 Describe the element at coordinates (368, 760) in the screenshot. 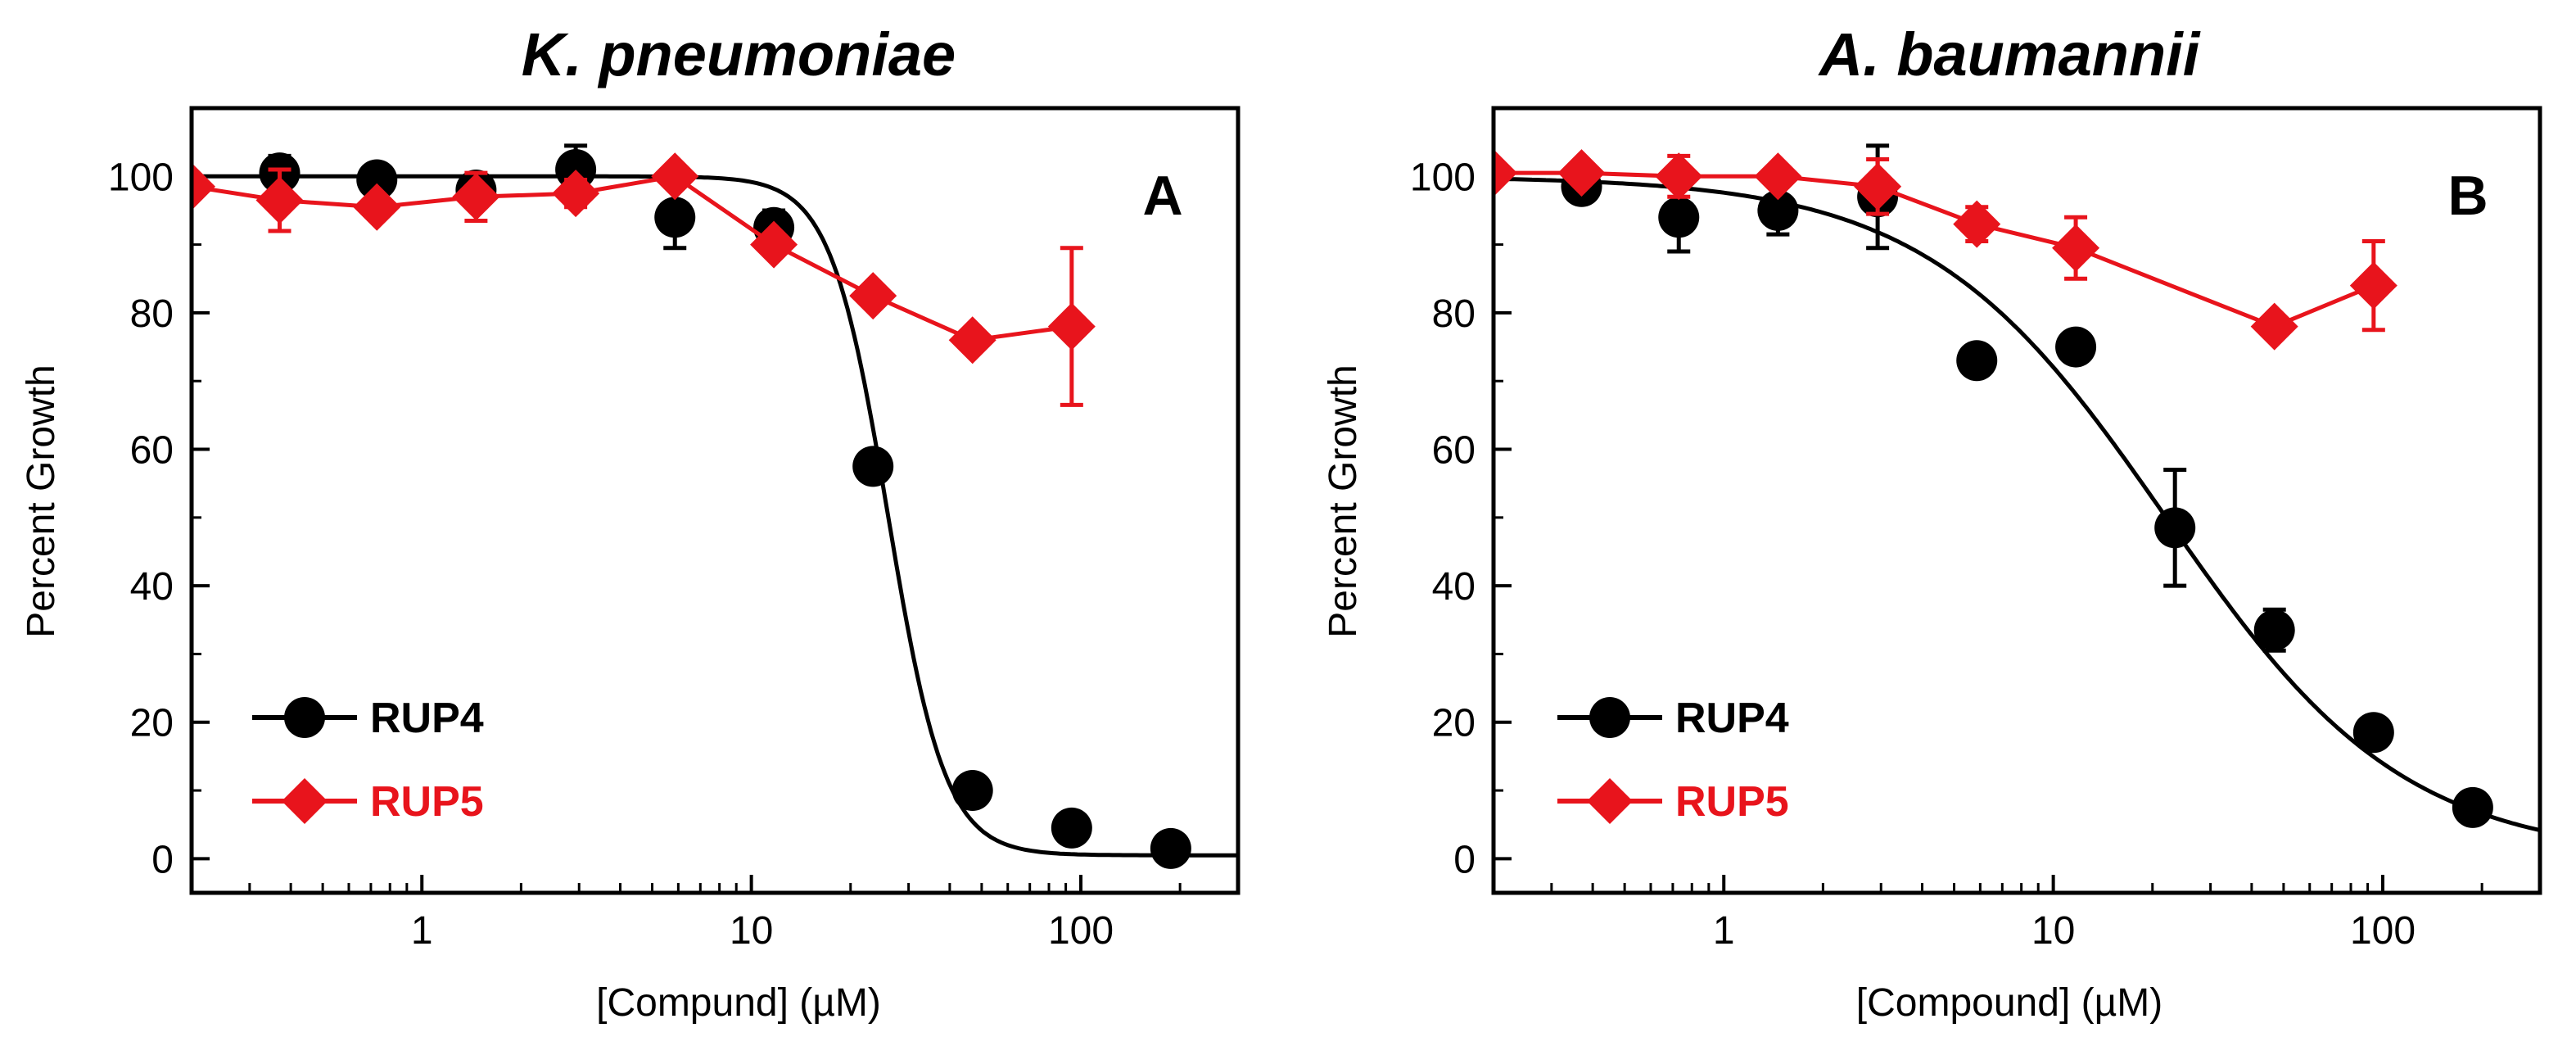

I see `panel-a-legend: RUP4 RUP5` at that location.